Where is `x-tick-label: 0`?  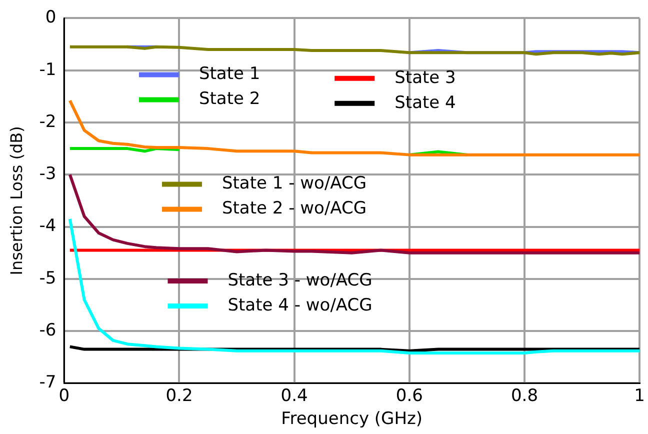 x-tick-label: 0 is located at coordinates (64, 396).